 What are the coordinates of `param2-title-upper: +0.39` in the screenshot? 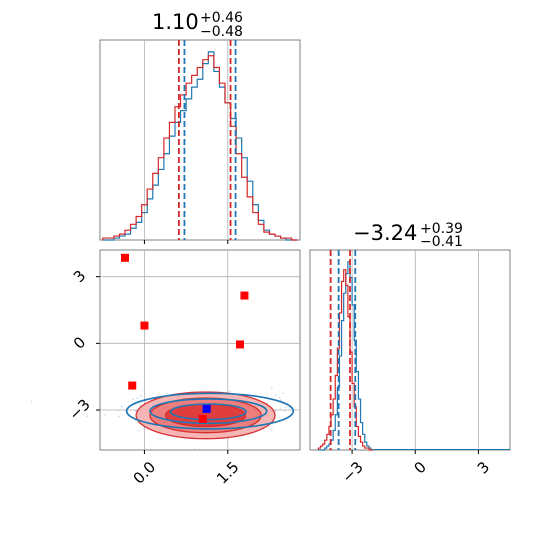 It's located at (441, 229).